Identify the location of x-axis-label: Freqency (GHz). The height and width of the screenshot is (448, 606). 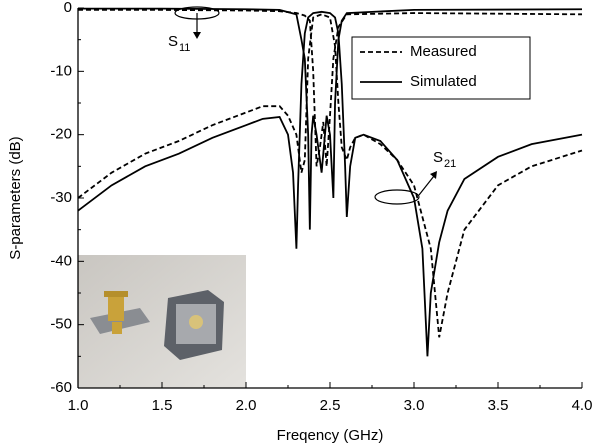
(330, 435).